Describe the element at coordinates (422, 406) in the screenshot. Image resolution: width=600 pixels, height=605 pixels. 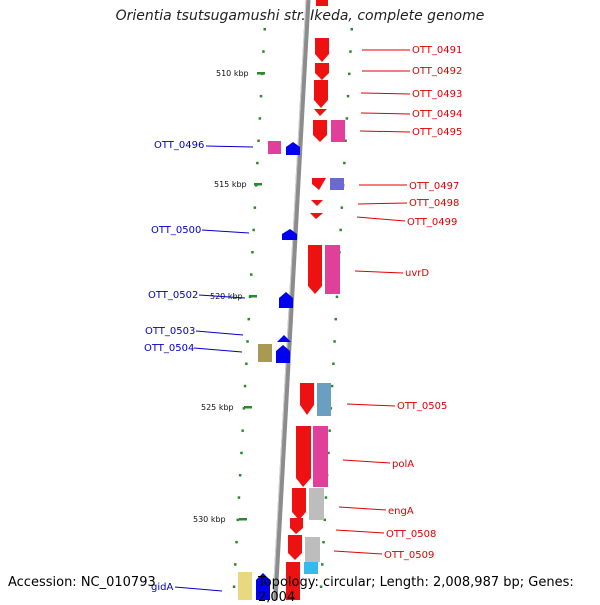
I see `gene-label: OTT_0505` at that location.